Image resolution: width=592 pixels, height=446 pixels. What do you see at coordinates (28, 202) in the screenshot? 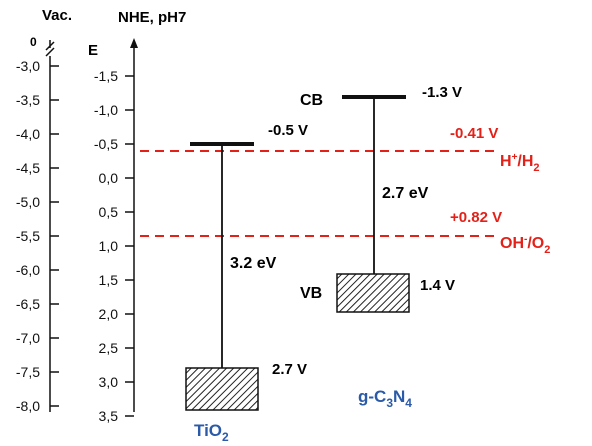
I see `vacuum-tick-label: -5,0` at bounding box center [28, 202].